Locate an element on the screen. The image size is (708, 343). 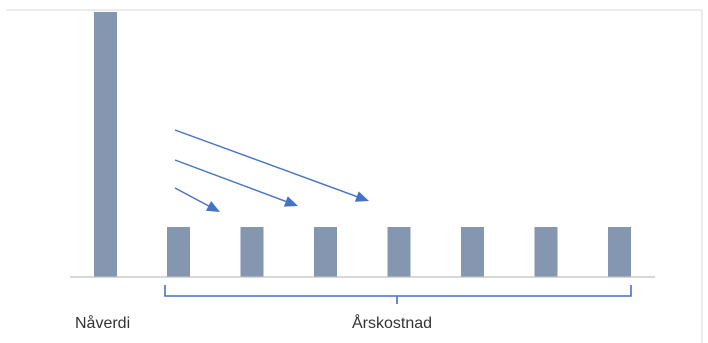
annual-cost-label: Årskostnad is located at coordinates (392, 323).